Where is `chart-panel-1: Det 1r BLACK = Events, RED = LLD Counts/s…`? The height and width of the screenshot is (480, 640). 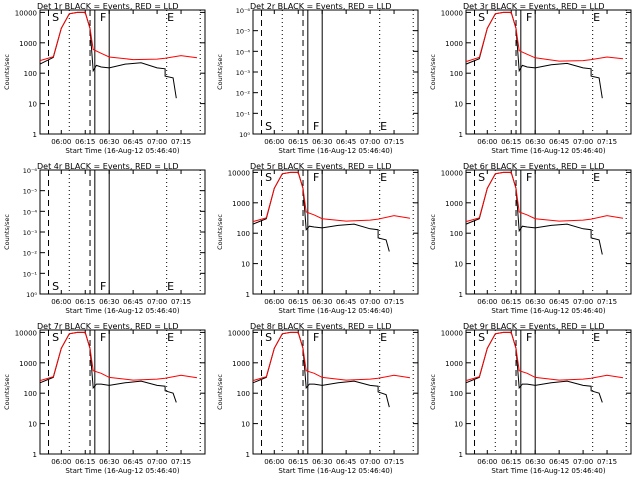
chart-panel-1: Det 1r BLACK = Events, RED = LLD Counts/s… is located at coordinates (104, 78).